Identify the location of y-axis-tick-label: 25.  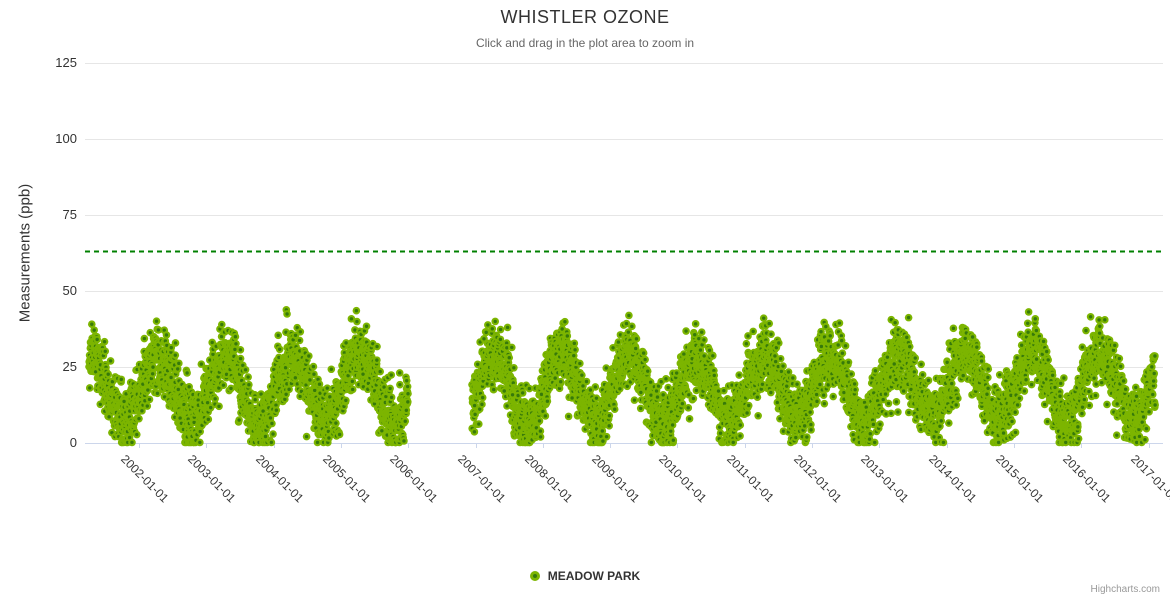
(69, 366).